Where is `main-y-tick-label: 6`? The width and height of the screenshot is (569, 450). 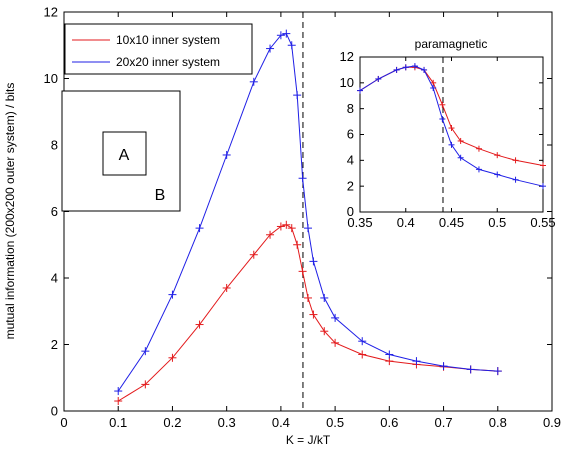
main-y-tick-label: 6 is located at coordinates (54, 211).